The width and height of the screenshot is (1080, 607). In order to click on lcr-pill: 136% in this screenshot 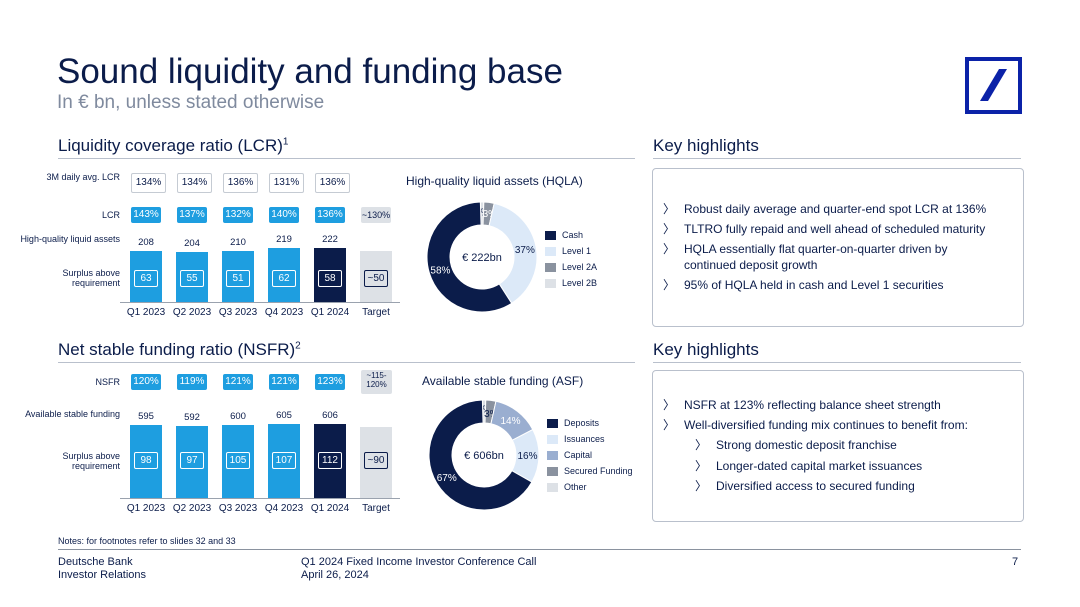, I will do `click(330, 215)`.